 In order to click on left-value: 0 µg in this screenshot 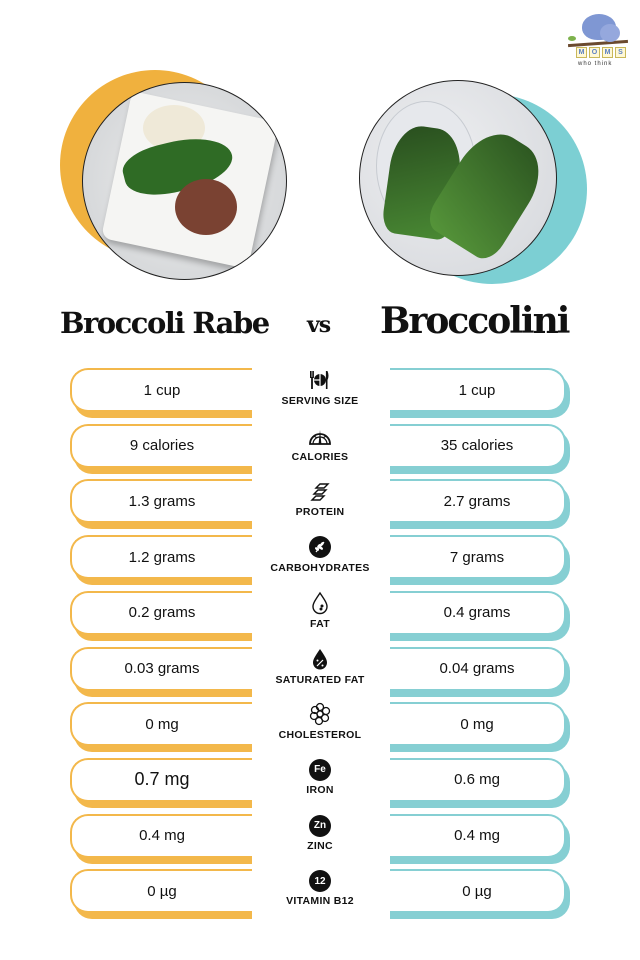, I will do `click(162, 891)`.